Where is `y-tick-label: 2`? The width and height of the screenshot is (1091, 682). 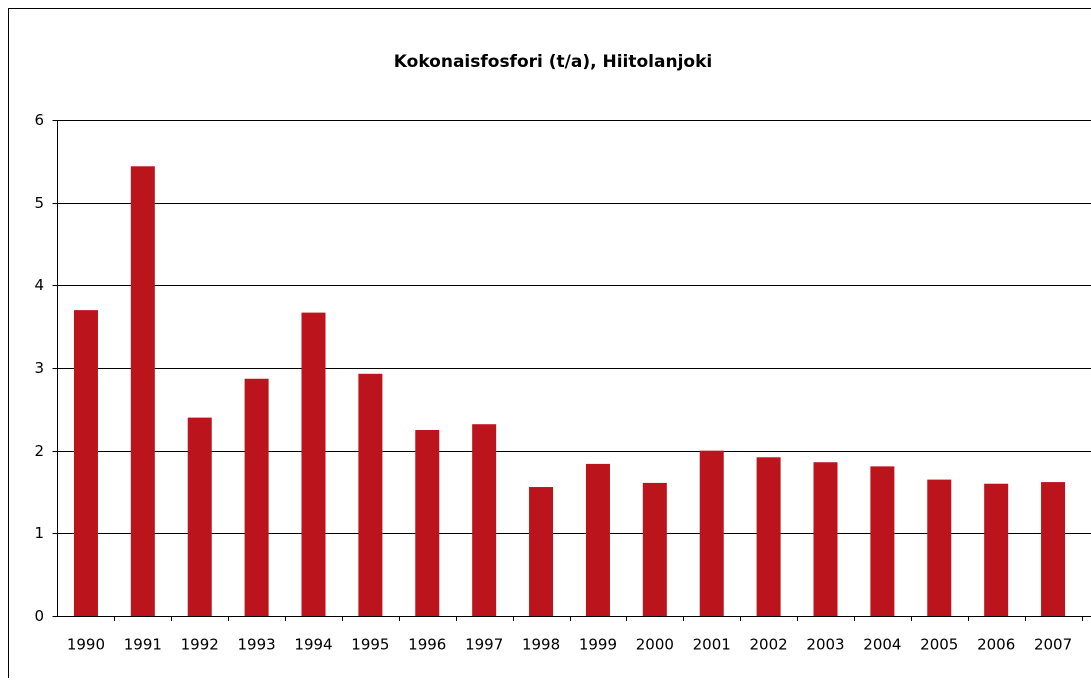 y-tick-label: 2 is located at coordinates (39, 451).